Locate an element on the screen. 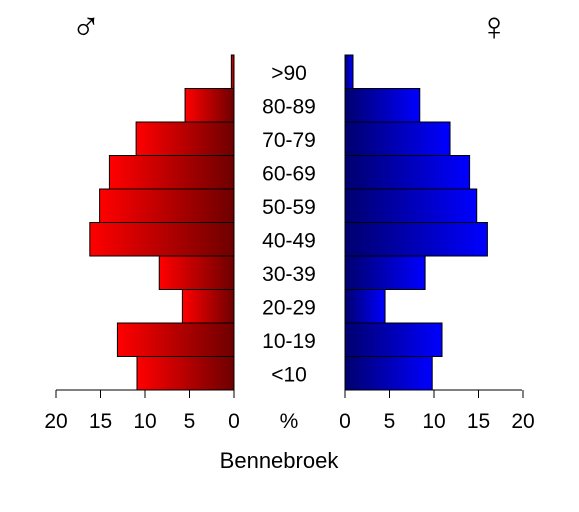 The image size is (579, 512). axis-unit-label: % is located at coordinates (289, 421).